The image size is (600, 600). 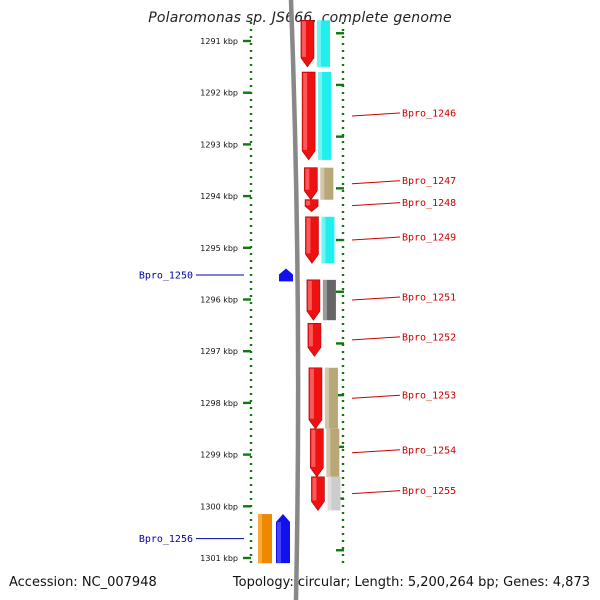 What do you see at coordinates (429, 396) in the screenshot?
I see `gene-label-Bpro_1253: Bpro_1253` at bounding box center [429, 396].